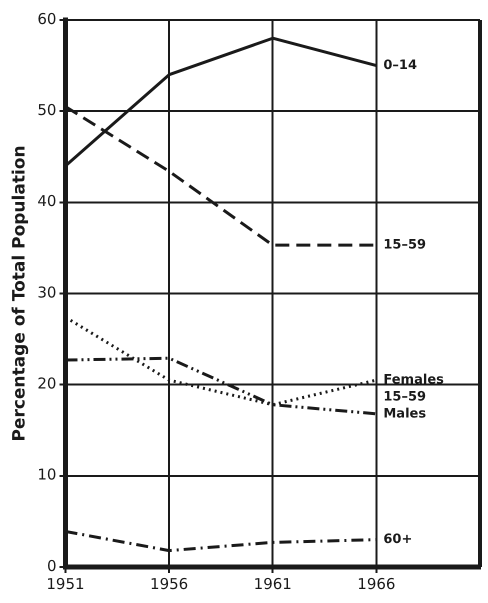 This screenshot has width=488, height=603. Describe the element at coordinates (46, 475) in the screenshot. I see `y-tick-label: 10` at that location.